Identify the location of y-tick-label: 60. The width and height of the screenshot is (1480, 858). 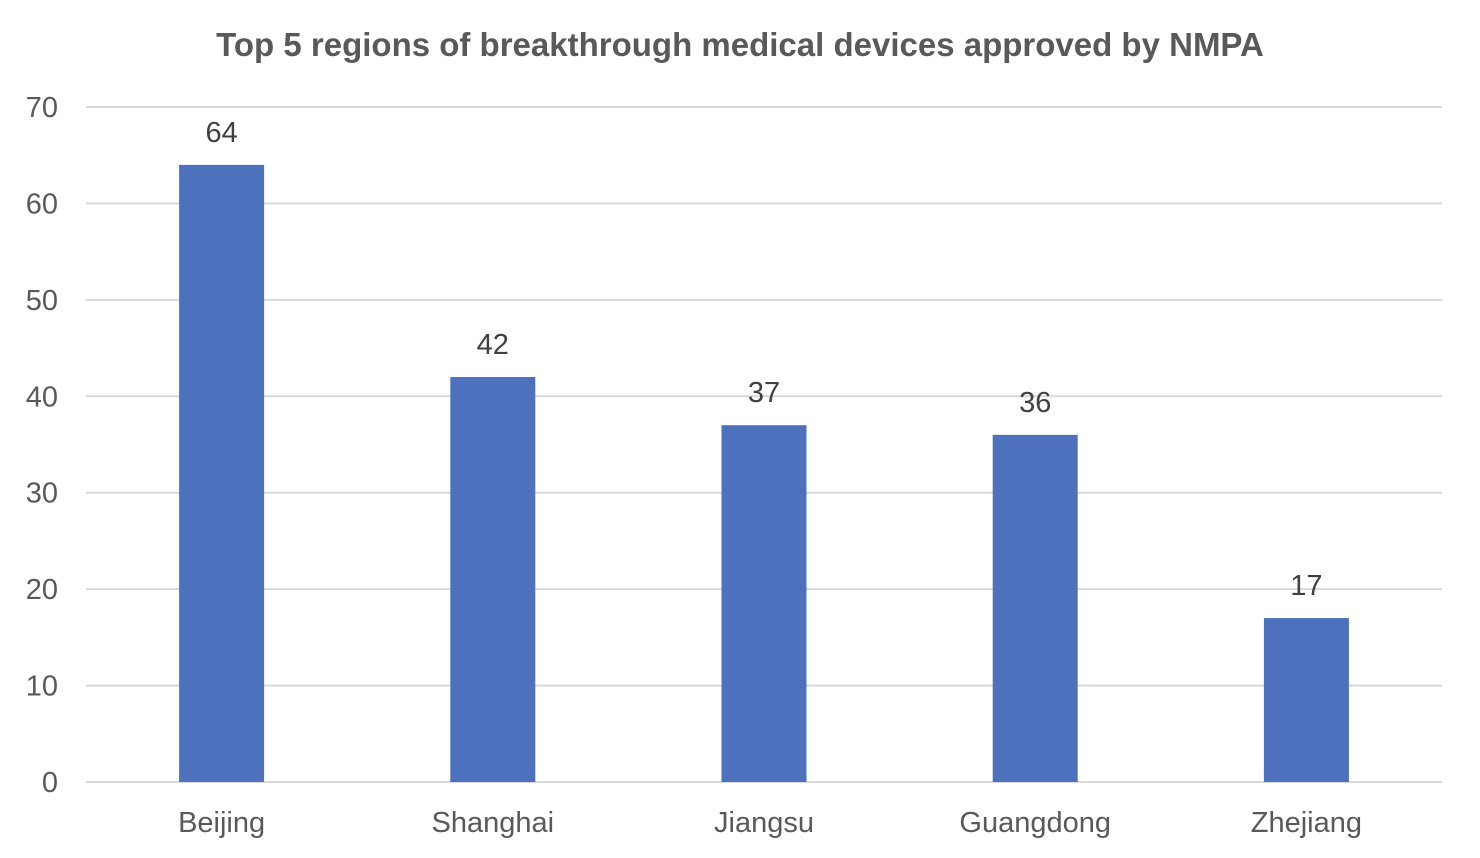
(42, 204).